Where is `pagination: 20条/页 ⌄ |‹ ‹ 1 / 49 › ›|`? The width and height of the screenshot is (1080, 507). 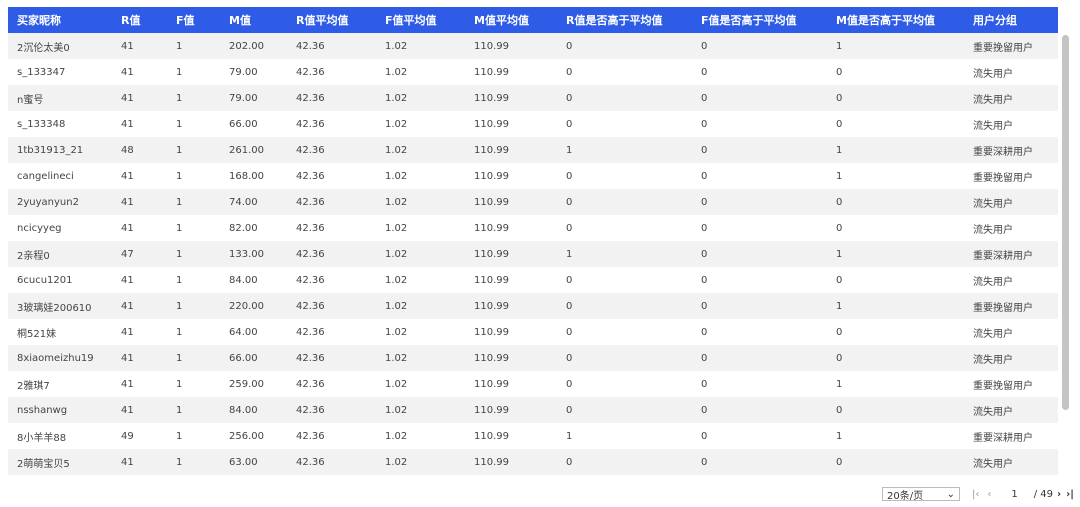
pagination: 20条/页 ⌄ |‹ ‹ 1 / 49 › ›| is located at coordinates (978, 494).